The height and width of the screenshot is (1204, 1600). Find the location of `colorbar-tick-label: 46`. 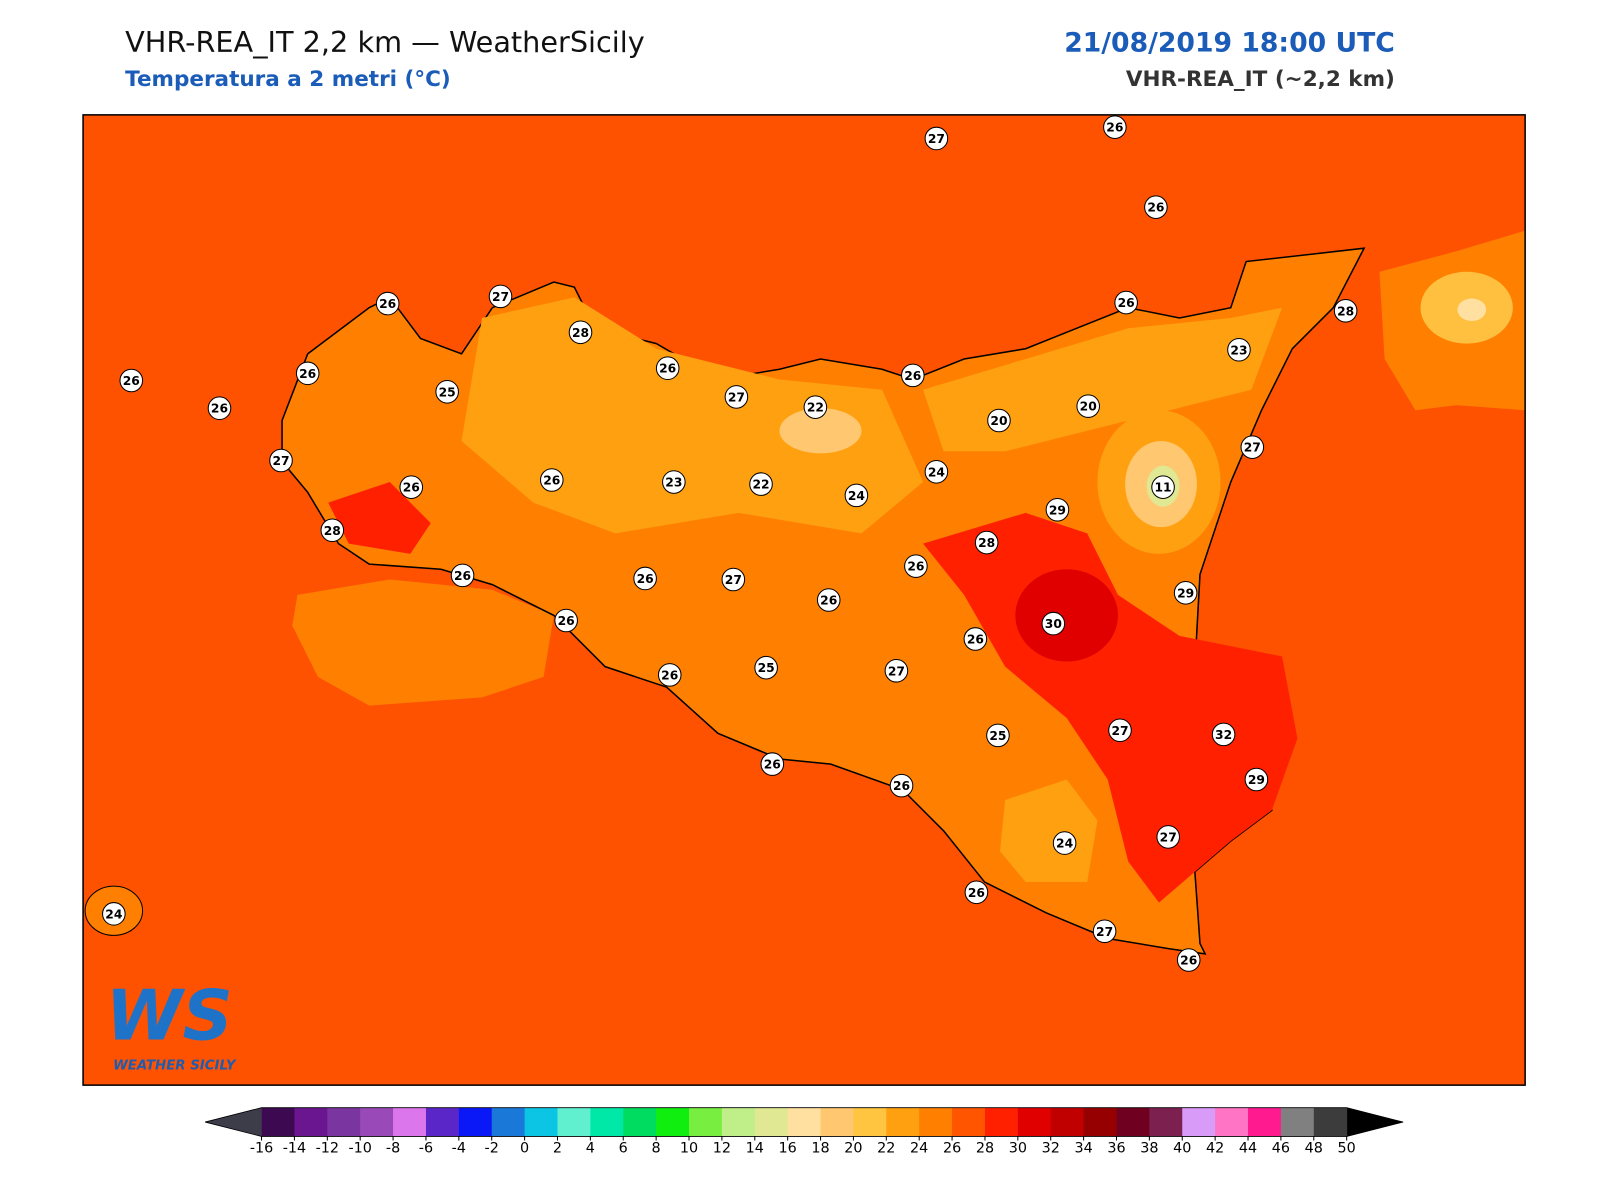

colorbar-tick-label: 46 is located at coordinates (1281, 1149).